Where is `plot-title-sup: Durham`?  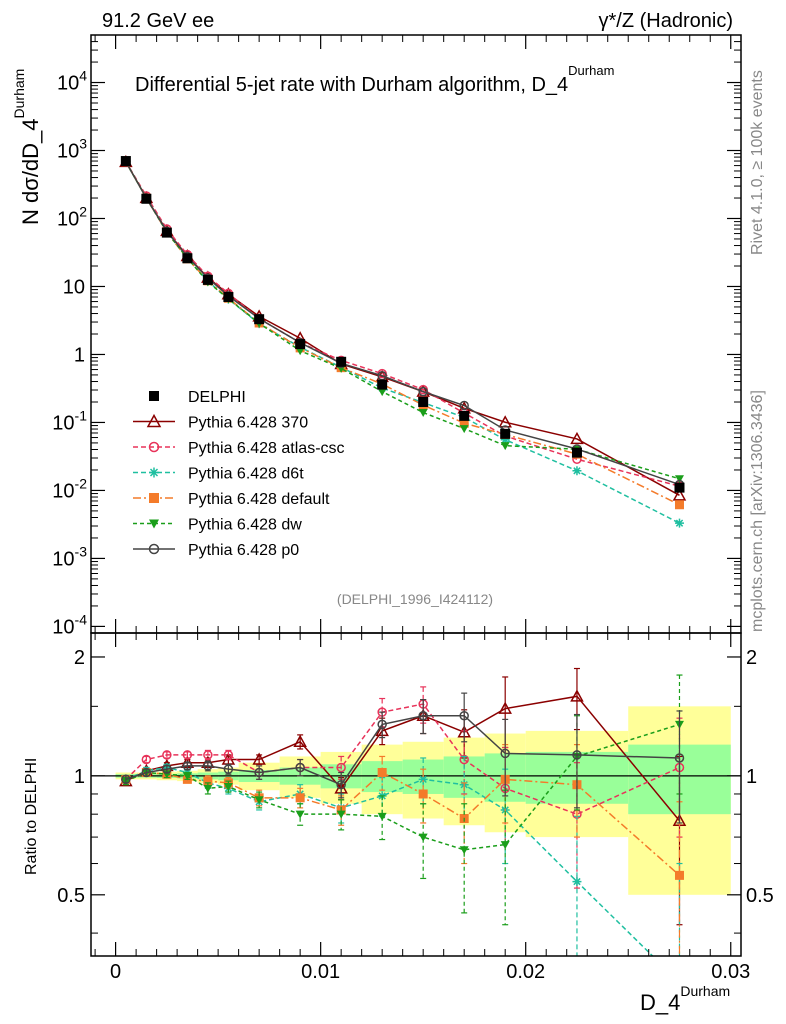 plot-title-sup: Durham is located at coordinates (591, 70).